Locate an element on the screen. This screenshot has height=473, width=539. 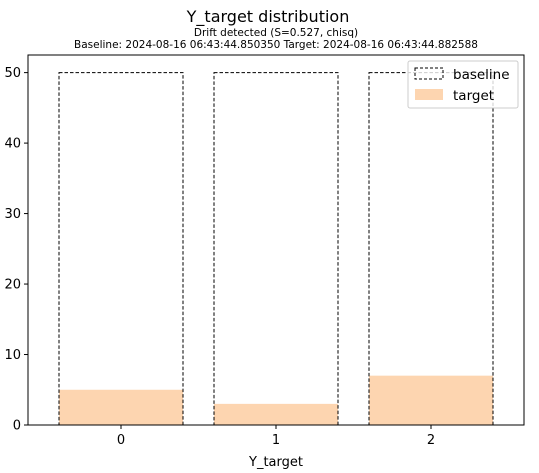
chart-subtitle-line-1: Drift detected (S=0.527, chisq) is located at coordinates (276, 33).